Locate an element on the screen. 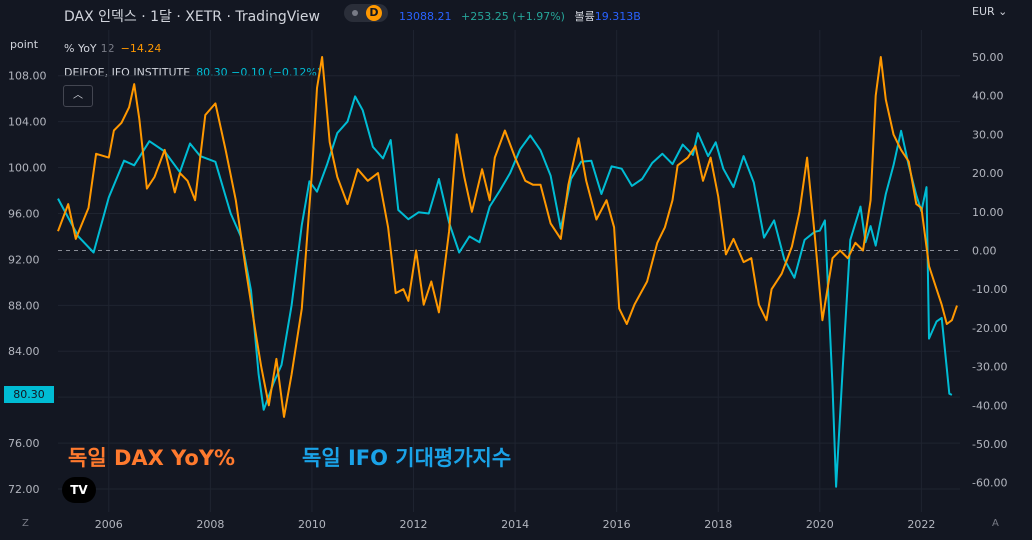 This screenshot has width=1032, height=540. x-tick-label: 2018 is located at coordinates (718, 524).